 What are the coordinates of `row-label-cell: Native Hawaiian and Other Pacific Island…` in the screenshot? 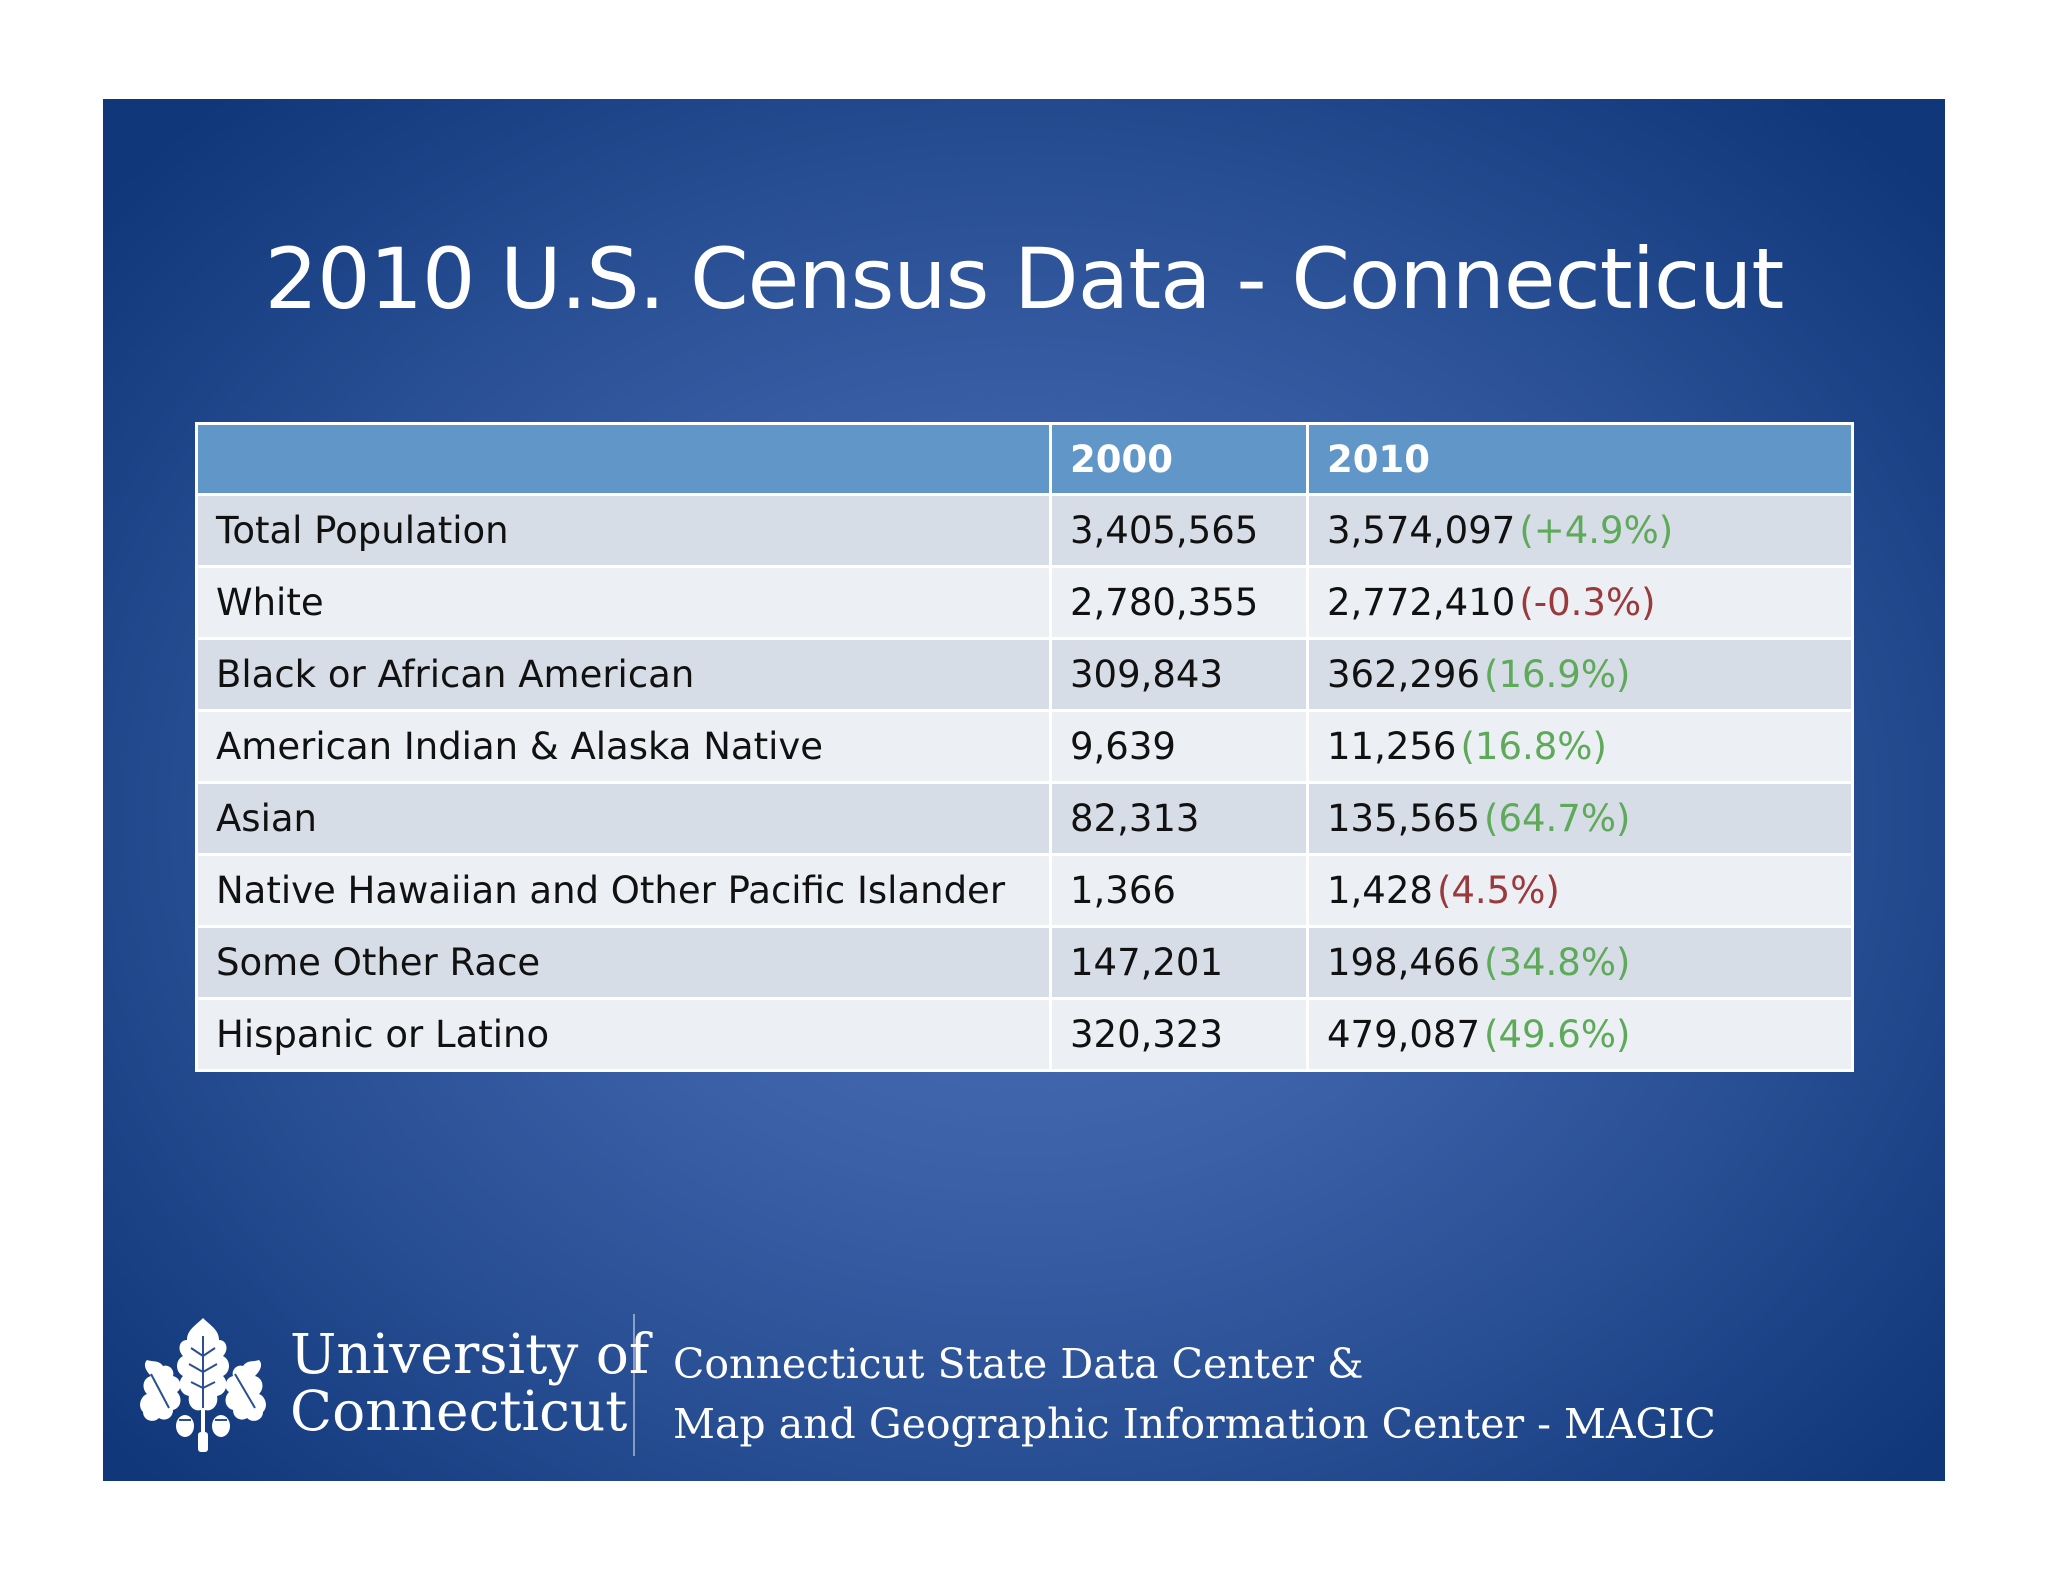 It's located at (623, 890).